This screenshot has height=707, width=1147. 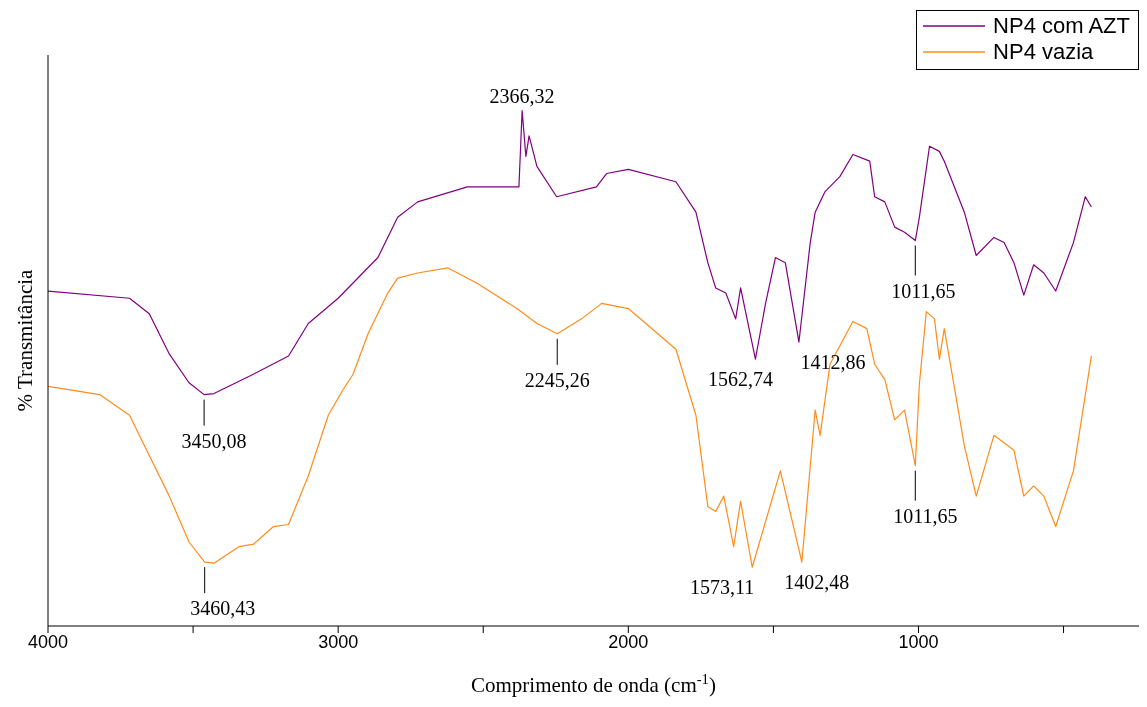 I want to click on annotation: 2366,32, so click(x=522, y=95).